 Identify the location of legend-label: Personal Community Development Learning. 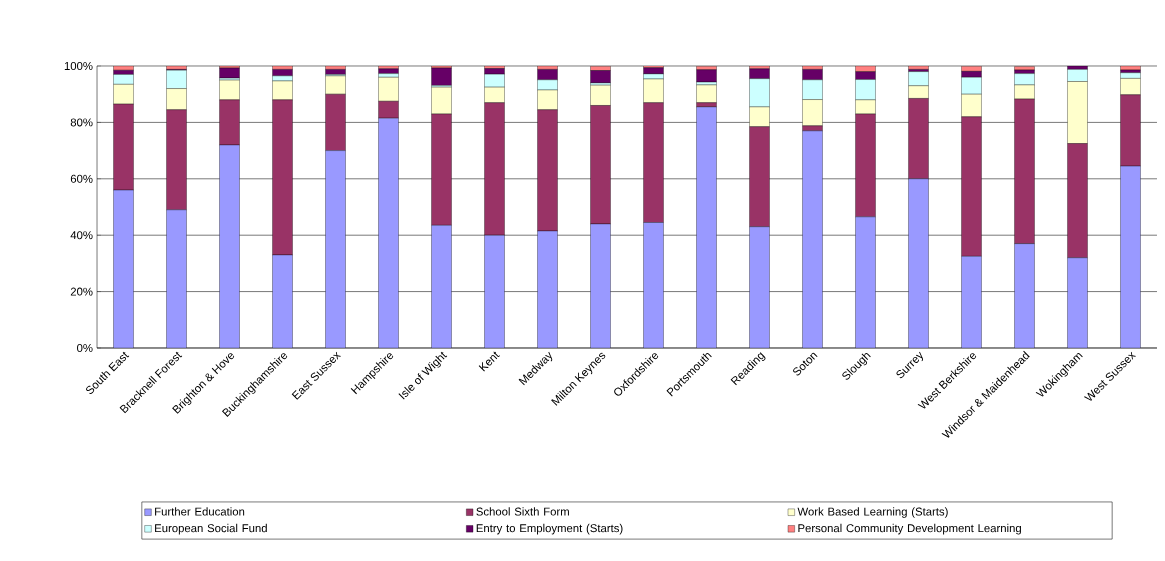
(909, 529).